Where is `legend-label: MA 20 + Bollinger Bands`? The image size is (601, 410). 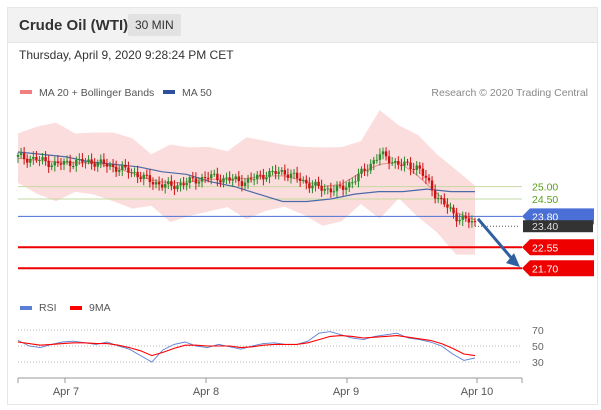
legend-label: MA 20 + Bollinger Bands is located at coordinates (96, 93).